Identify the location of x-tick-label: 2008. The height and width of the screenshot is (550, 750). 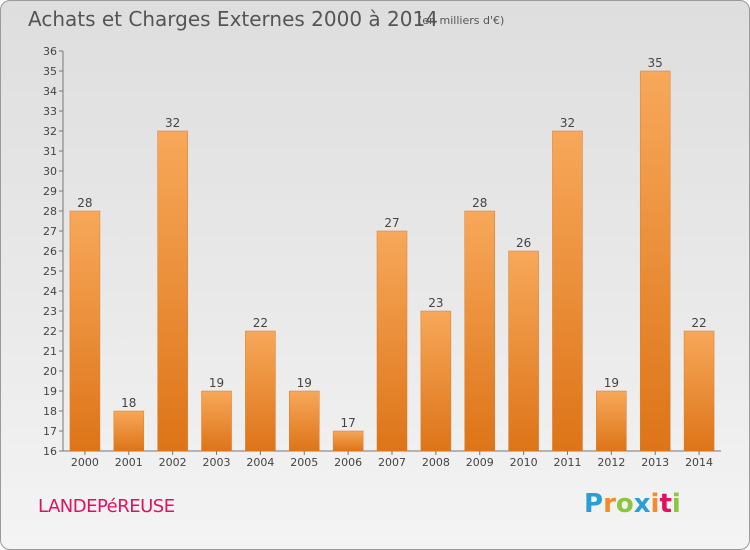
(436, 462).